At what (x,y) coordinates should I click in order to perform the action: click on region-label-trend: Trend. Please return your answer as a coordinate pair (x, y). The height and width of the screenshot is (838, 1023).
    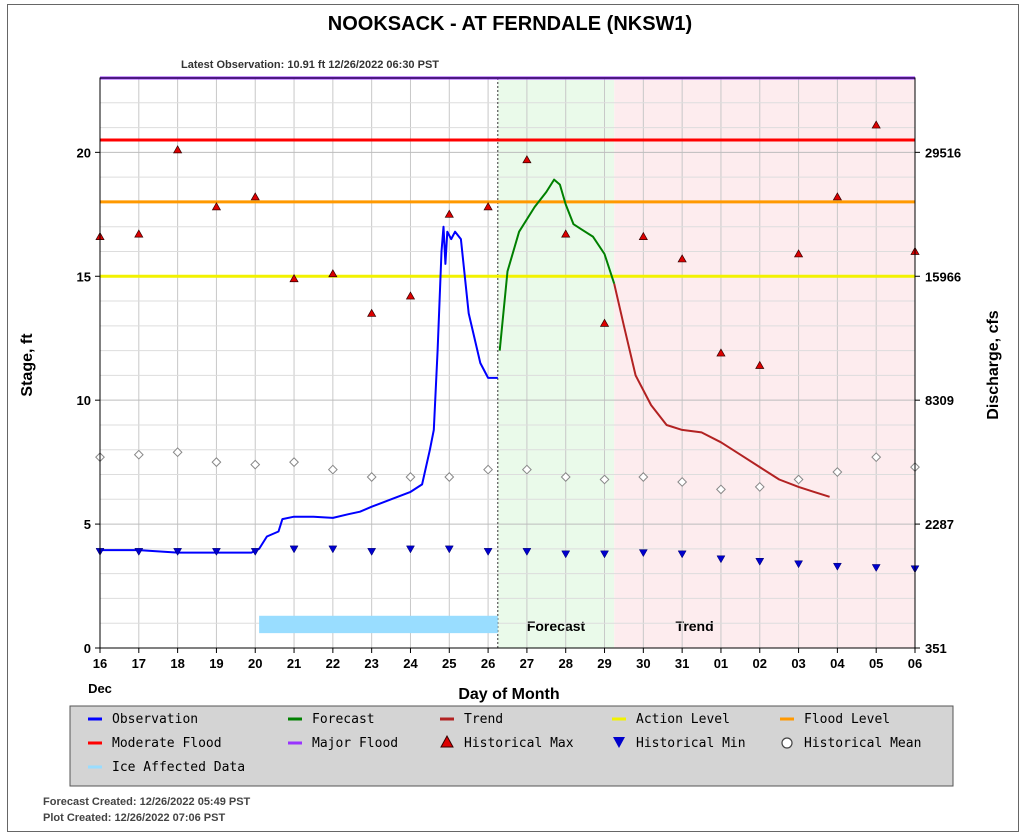
    Looking at the image, I should click on (695, 626).